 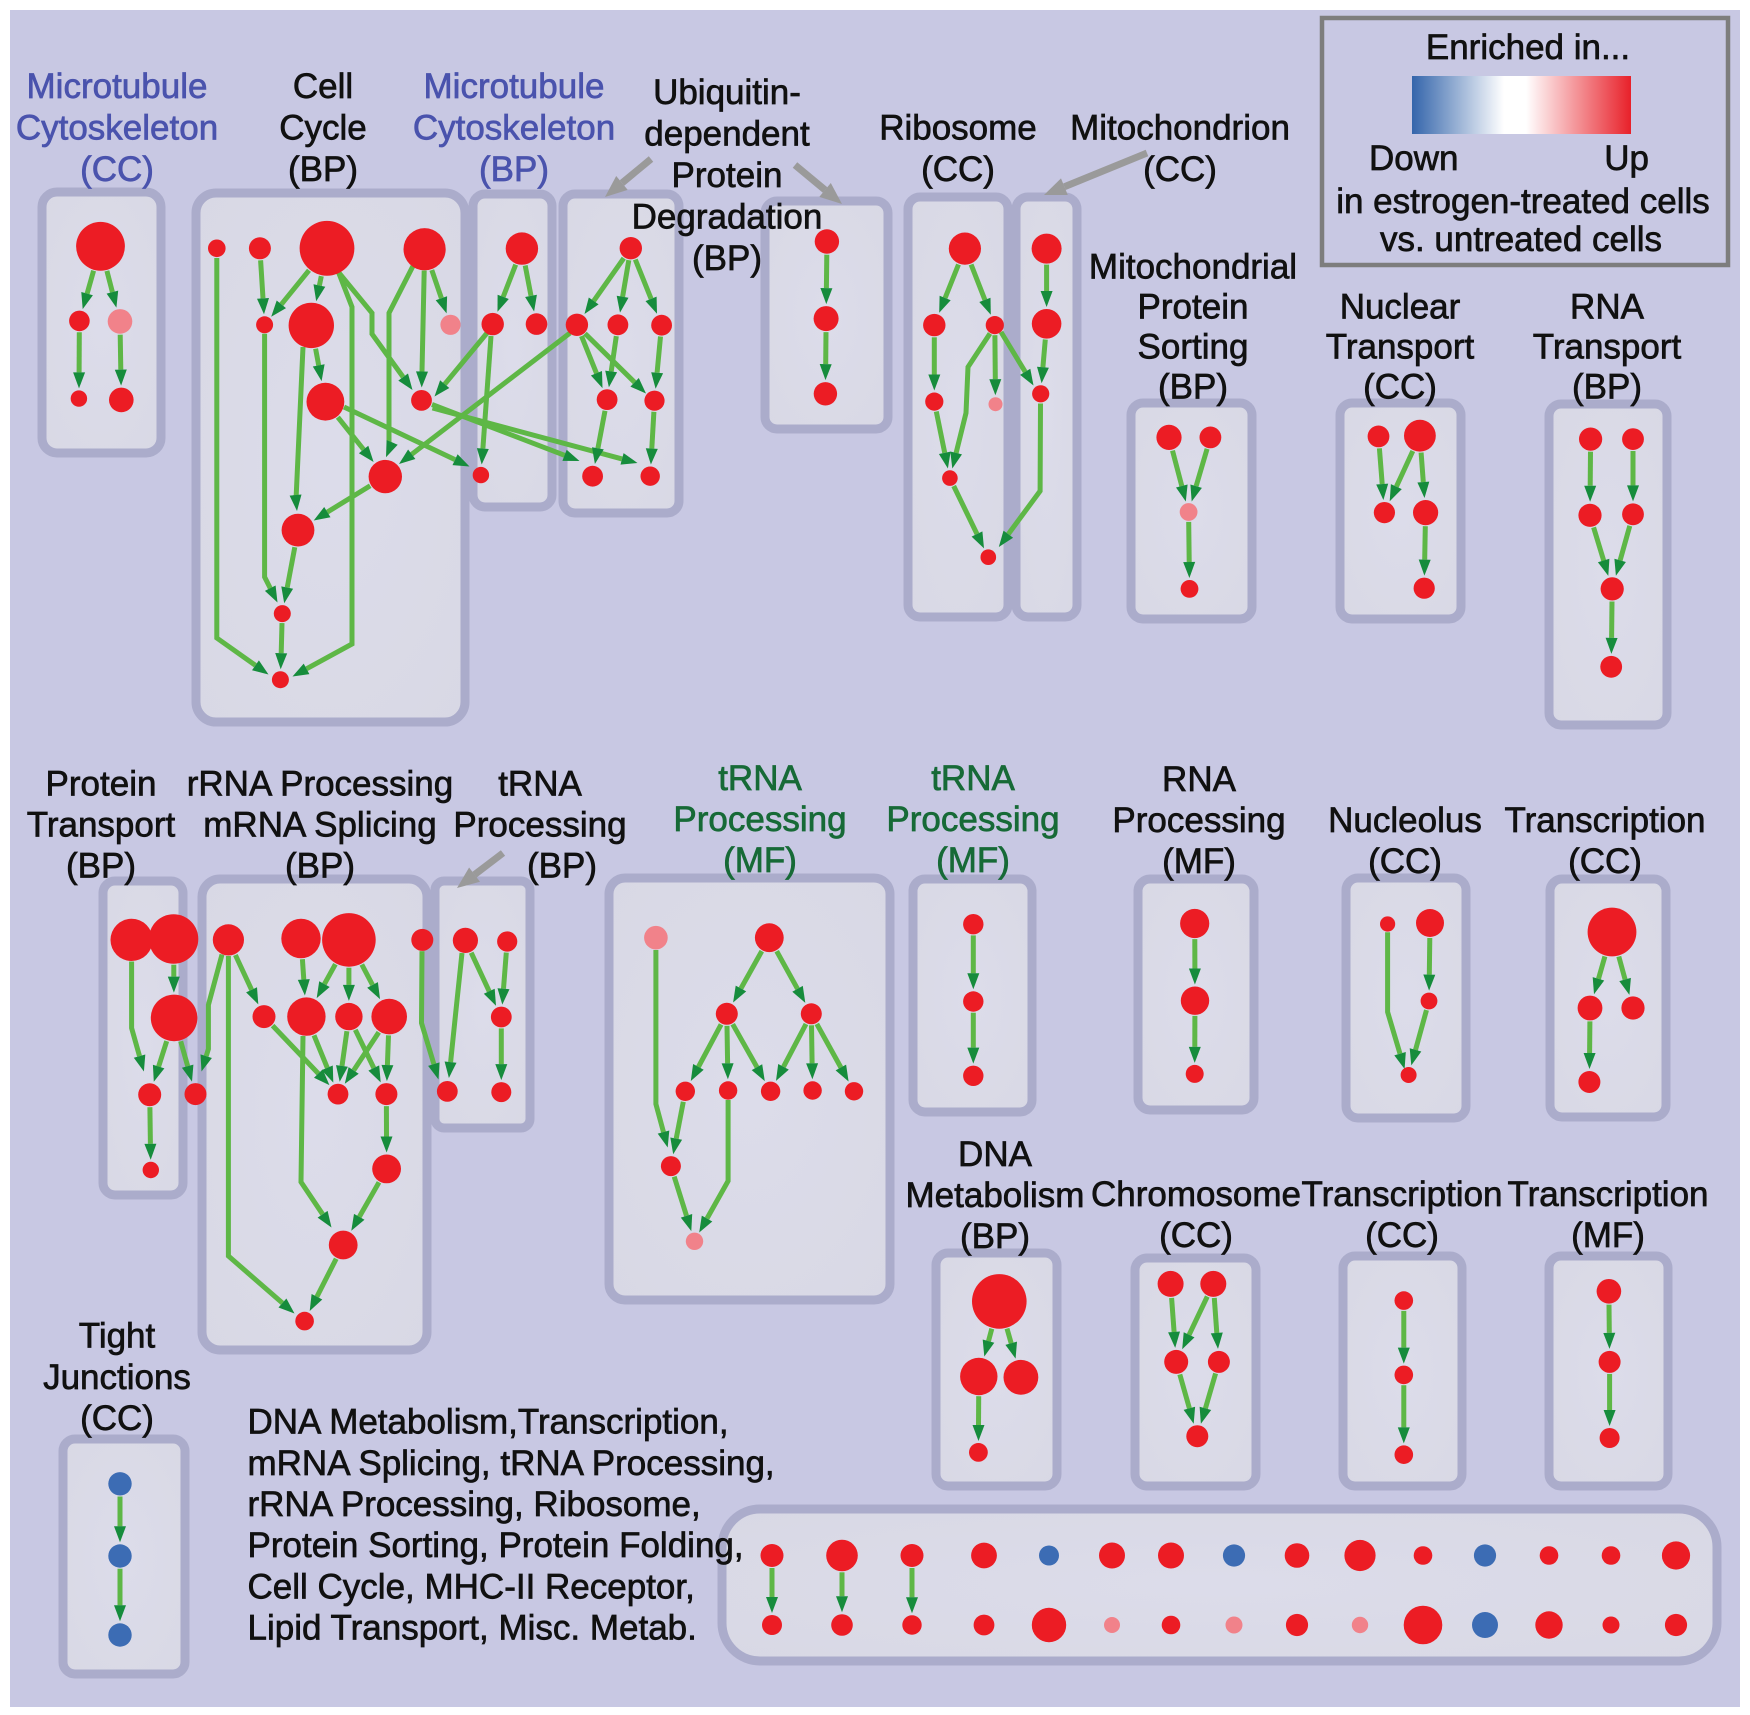 What do you see at coordinates (995, 1154) in the screenshot?
I see `svg-text: DNA` at bounding box center [995, 1154].